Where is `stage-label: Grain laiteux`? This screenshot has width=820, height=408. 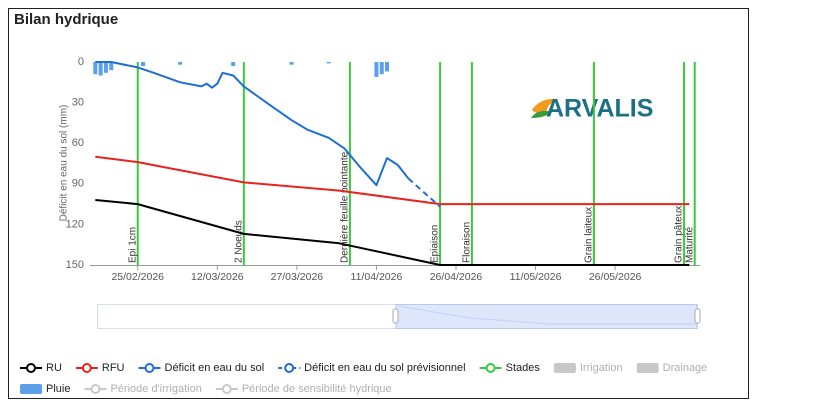
stage-label: Grain laiteux is located at coordinates (589, 235).